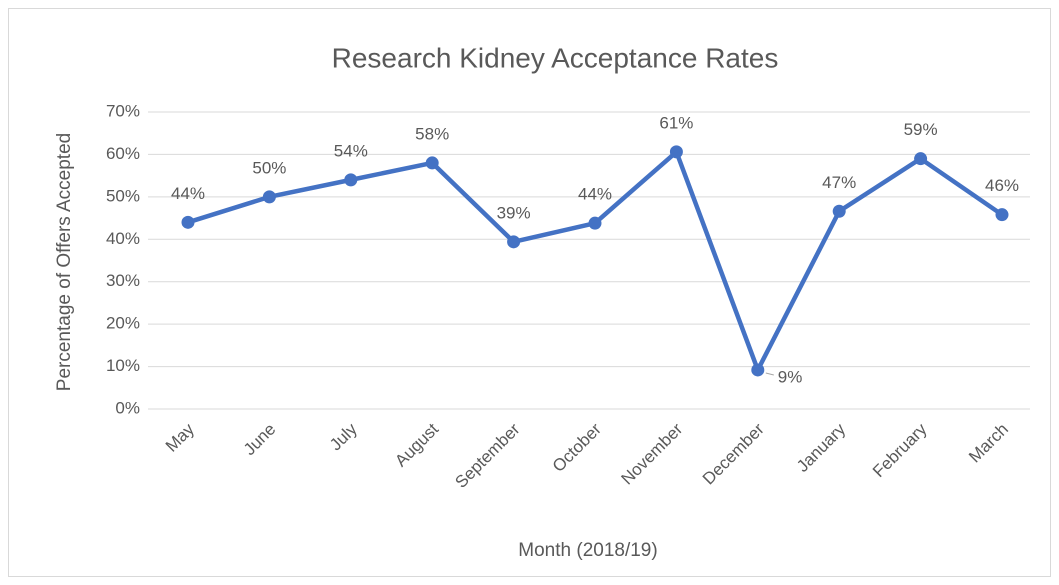 The width and height of the screenshot is (1059, 585). I want to click on y-tick-label: 10%, so click(123, 365).